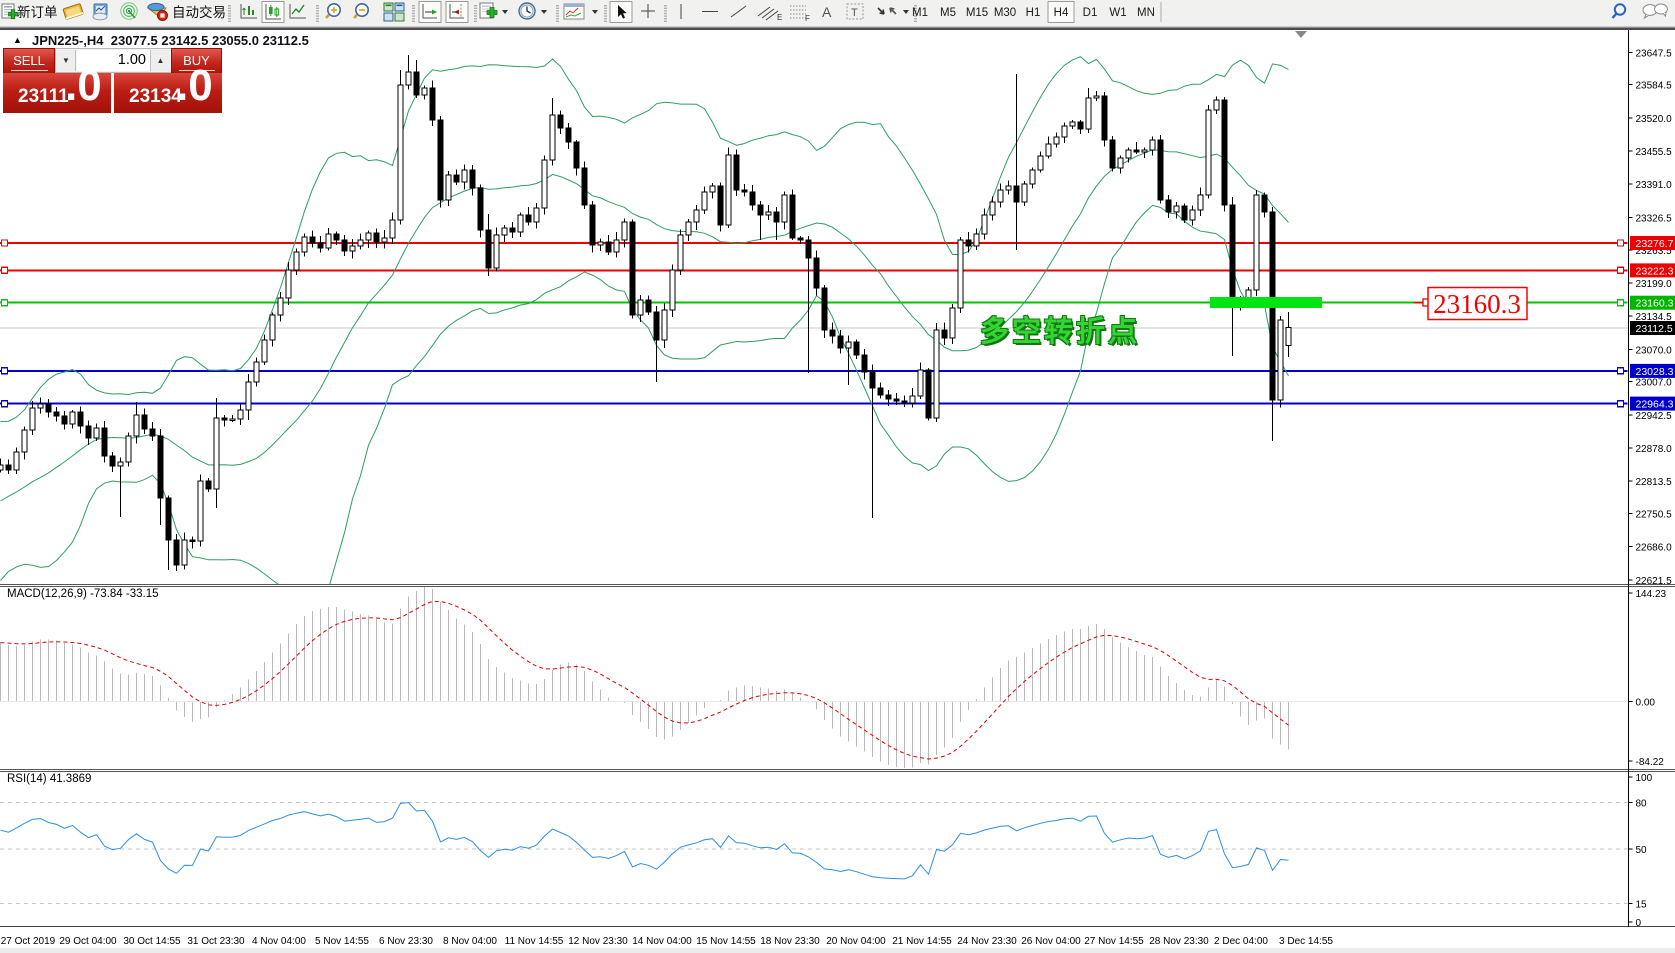 This screenshot has width=1675, height=953. I want to click on svg-text: 23326.5, so click(1654, 218).